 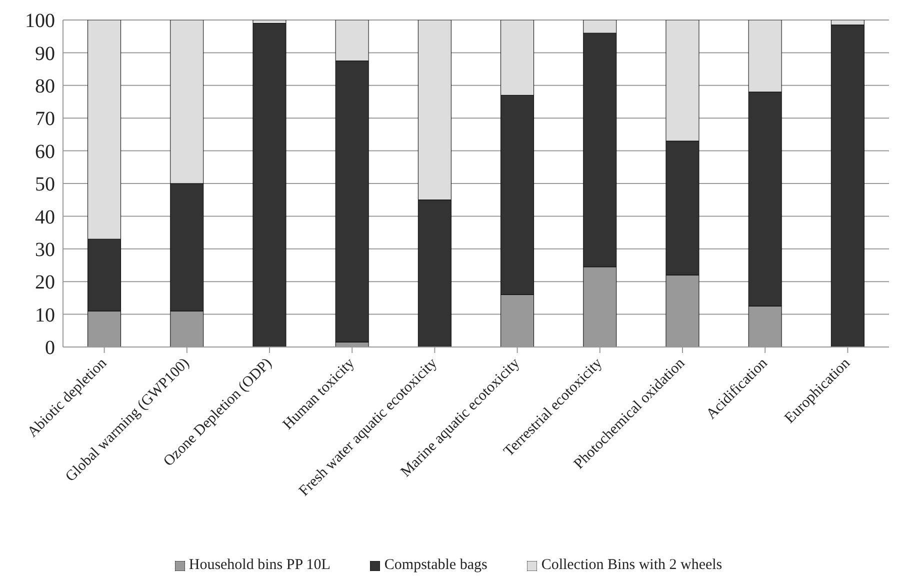 I want to click on y-tick-label: 0, so click(x=50, y=348).